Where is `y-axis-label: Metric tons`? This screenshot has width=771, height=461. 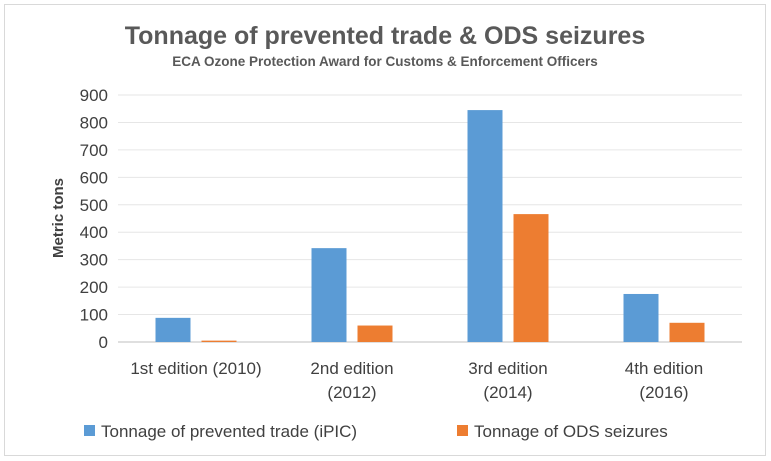
y-axis-label: Metric tons is located at coordinates (58, 218).